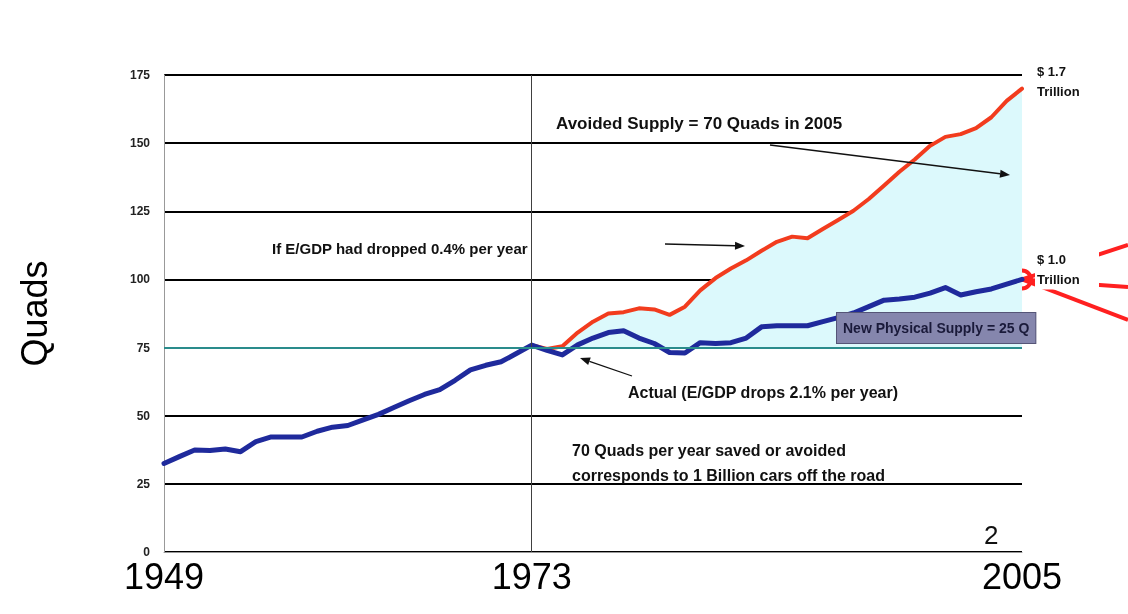  I want to click on y-axis-title: Quads, so click(34, 313).